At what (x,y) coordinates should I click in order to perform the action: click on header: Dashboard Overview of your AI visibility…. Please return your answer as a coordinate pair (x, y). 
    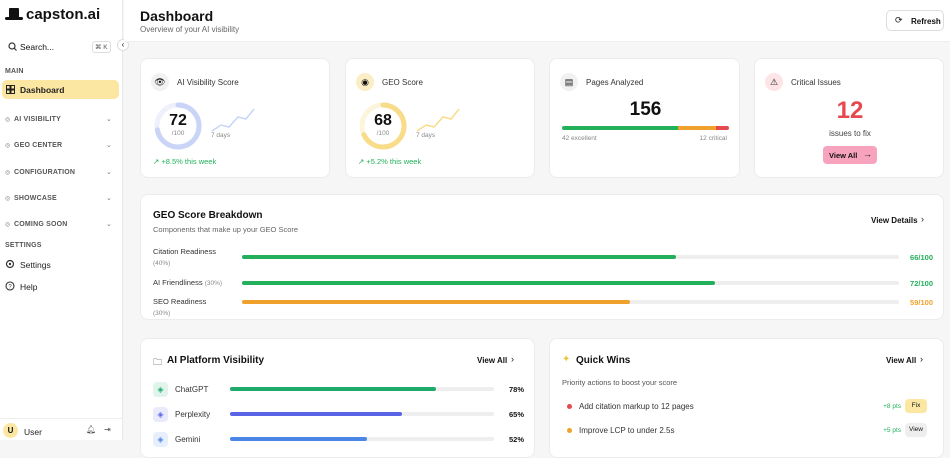
    Looking at the image, I should click on (537, 21).